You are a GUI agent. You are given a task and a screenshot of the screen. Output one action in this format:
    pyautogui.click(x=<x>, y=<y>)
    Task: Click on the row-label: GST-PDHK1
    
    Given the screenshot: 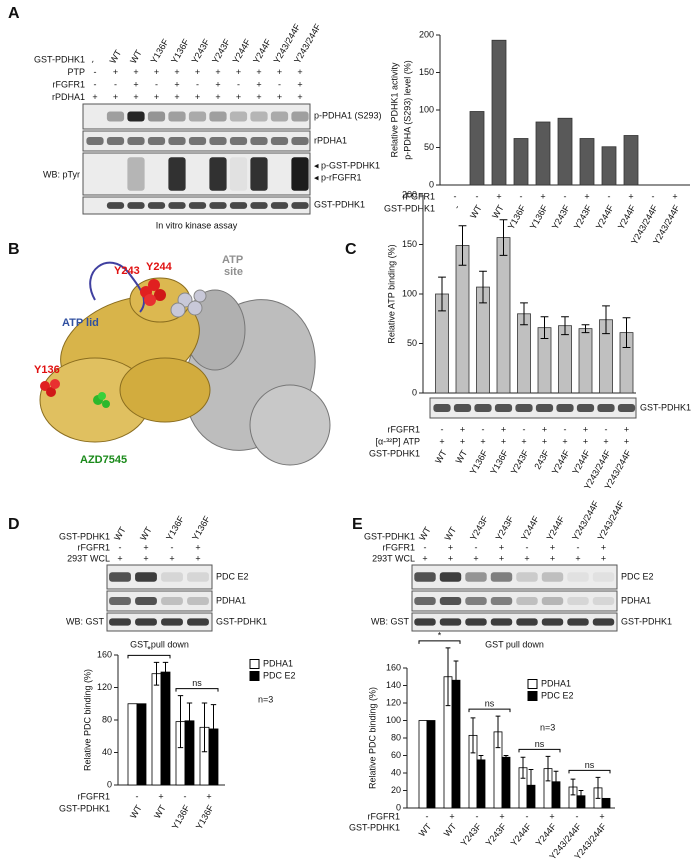 What is the action you would take?
    pyautogui.click(x=59, y=59)
    